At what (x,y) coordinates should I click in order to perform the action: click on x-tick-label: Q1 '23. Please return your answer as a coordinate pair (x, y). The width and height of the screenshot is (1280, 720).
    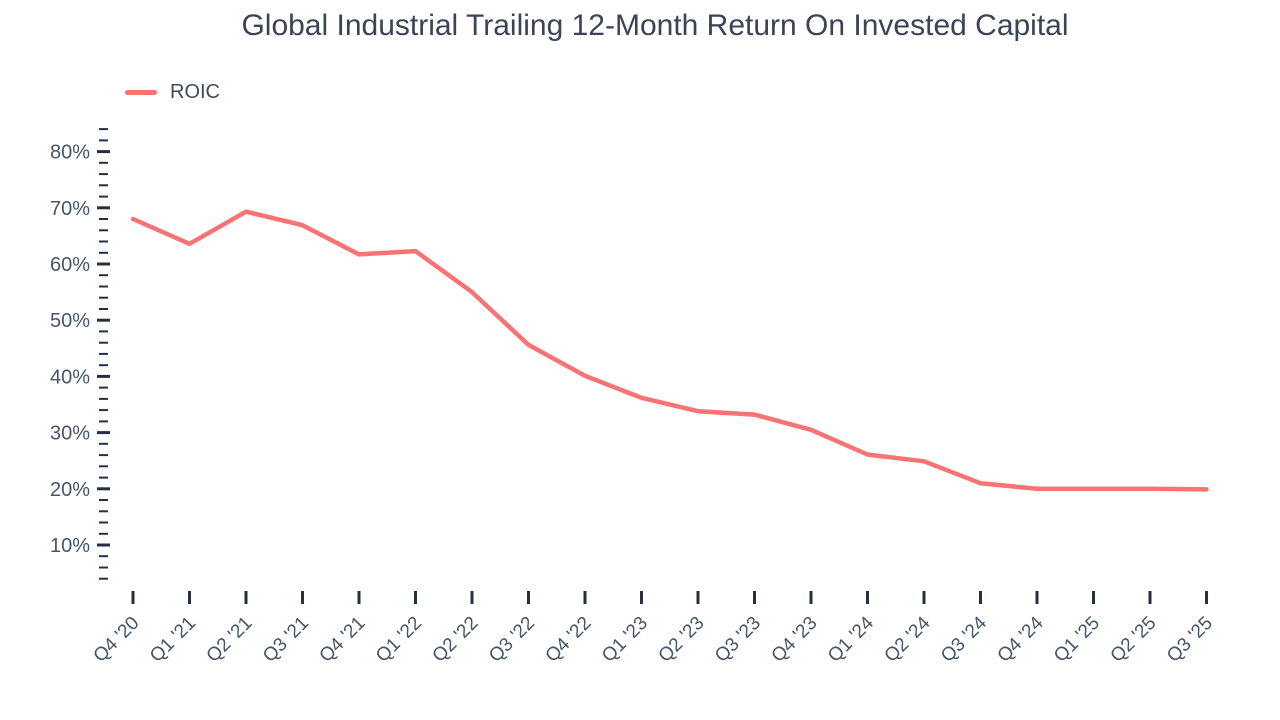
    Looking at the image, I should click on (625, 640).